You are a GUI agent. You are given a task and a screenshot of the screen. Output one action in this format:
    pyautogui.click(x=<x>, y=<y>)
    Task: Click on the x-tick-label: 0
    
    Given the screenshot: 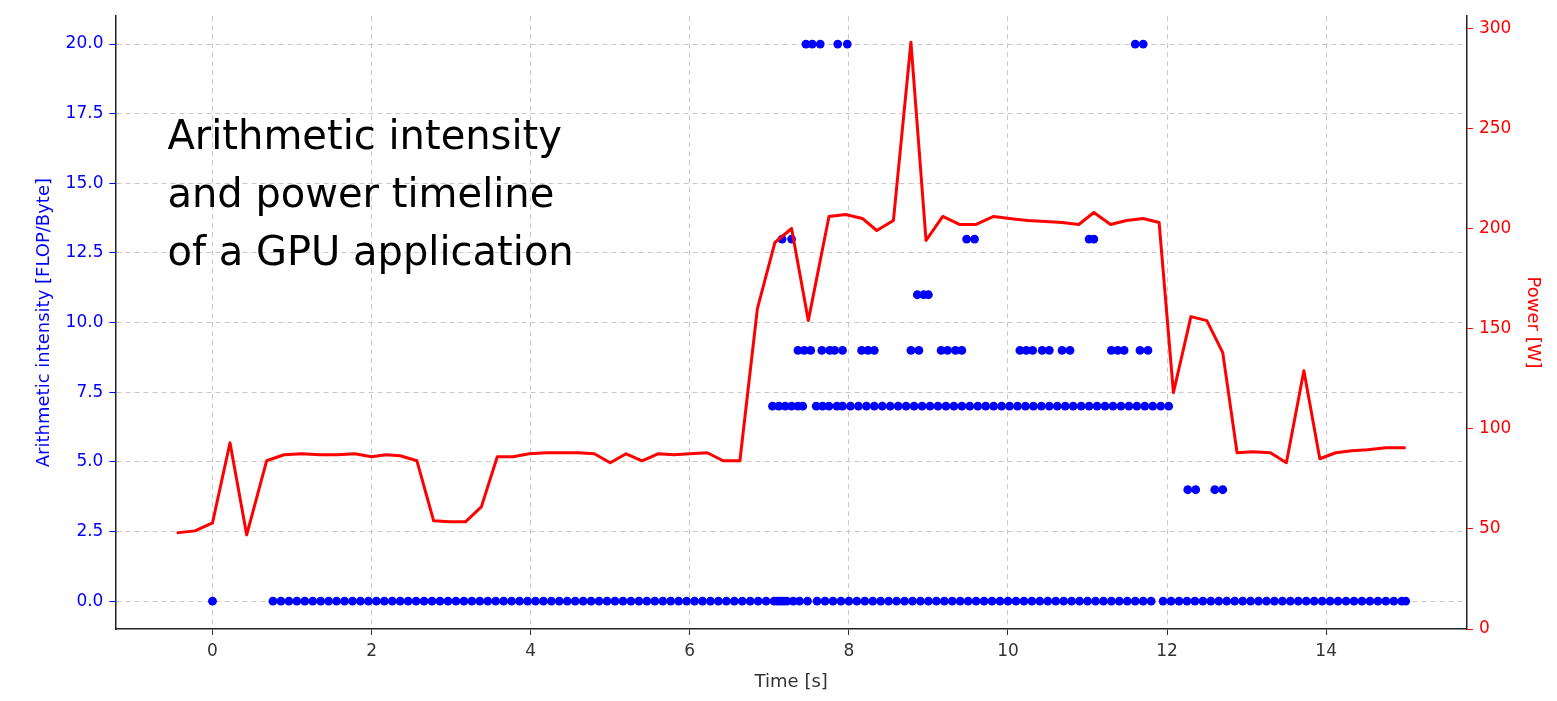 What is the action you would take?
    pyautogui.click(x=212, y=649)
    